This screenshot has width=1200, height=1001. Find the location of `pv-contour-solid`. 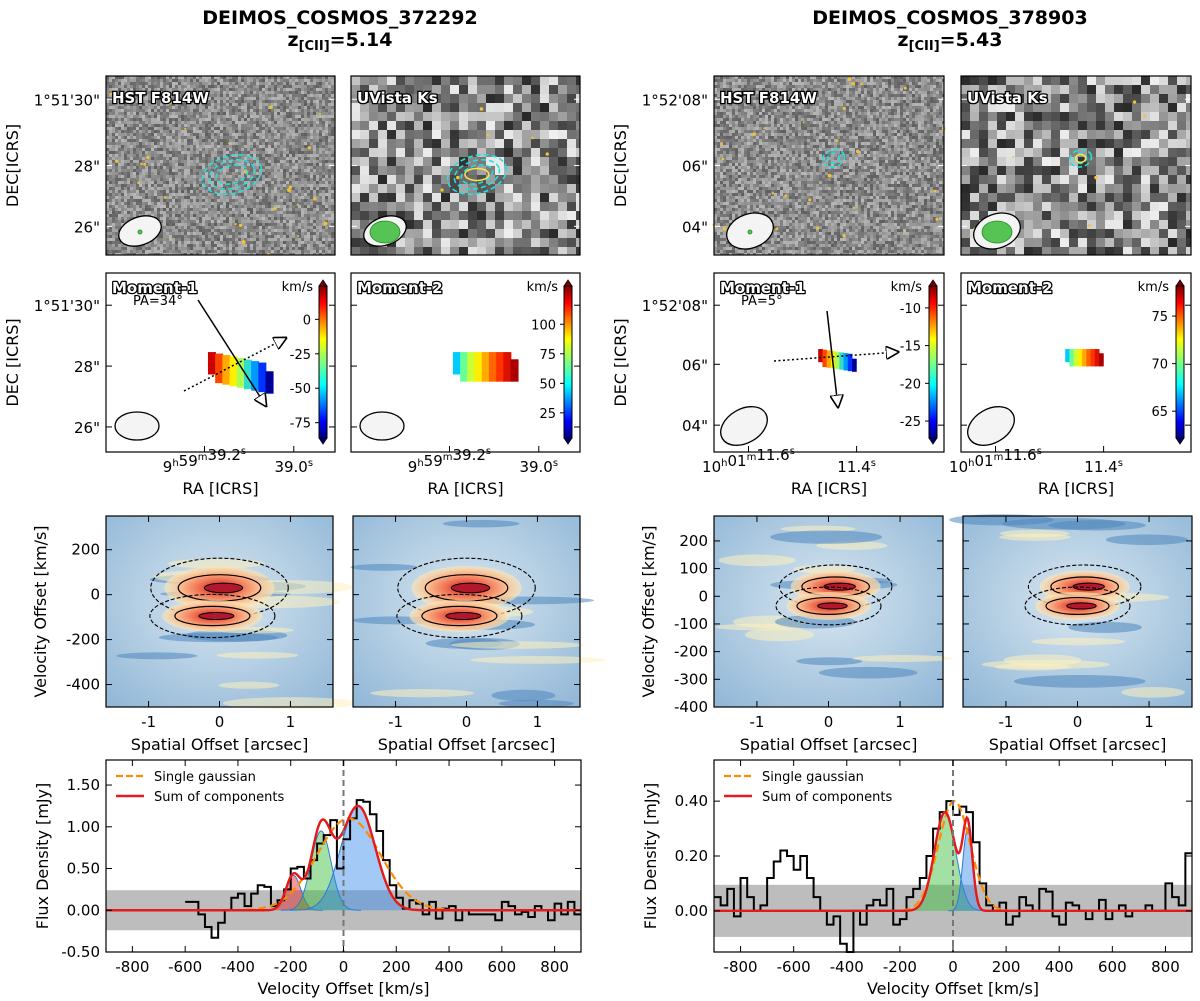

pv-contour-solid is located at coordinates (459, 616).